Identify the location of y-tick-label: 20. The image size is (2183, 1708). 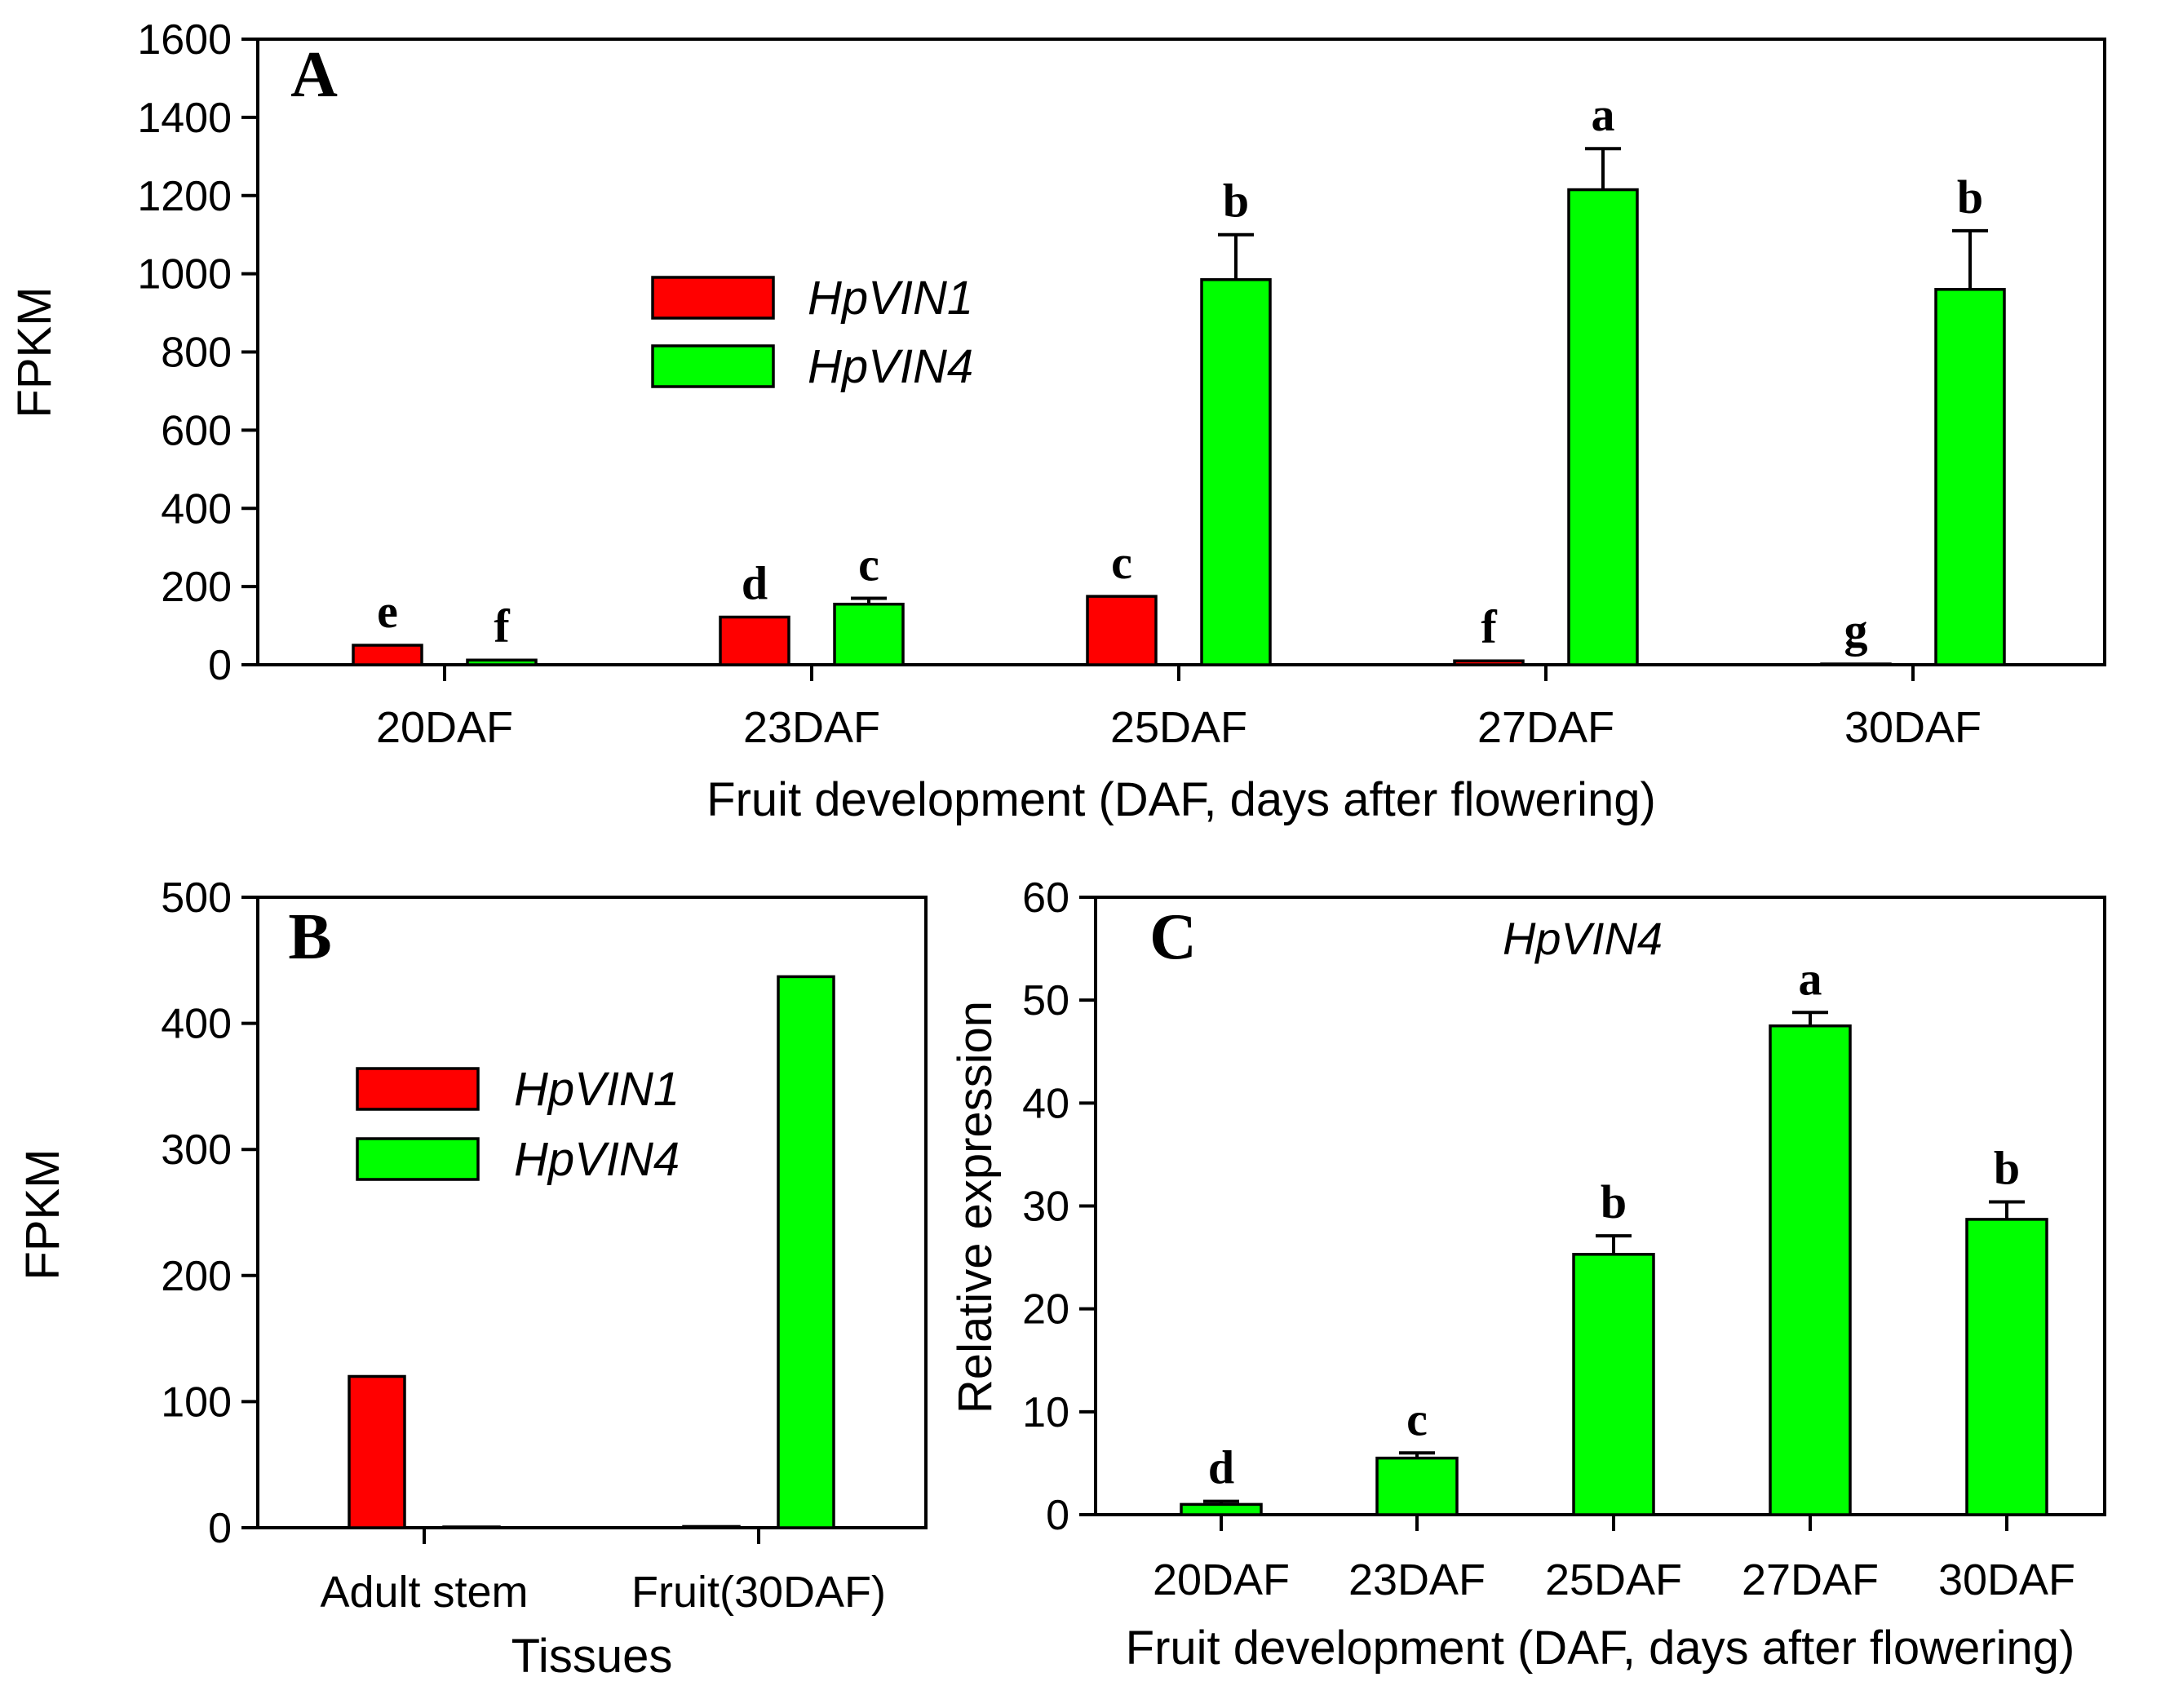
(1046, 1310).